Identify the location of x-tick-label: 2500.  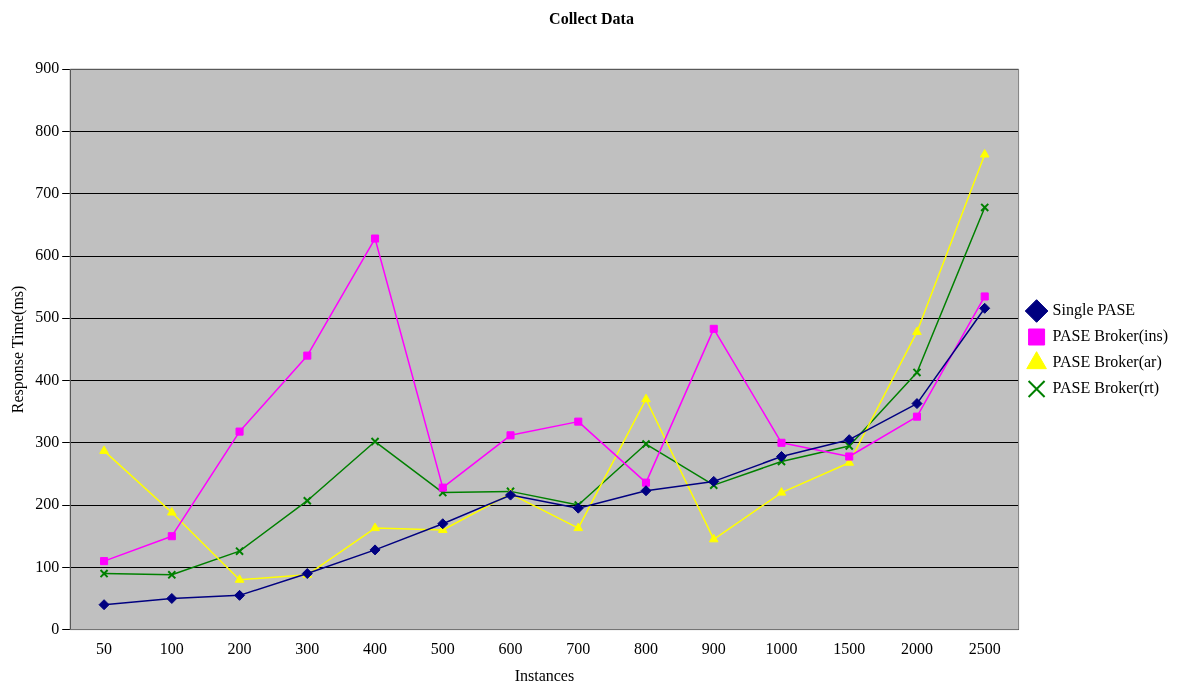
(984, 649).